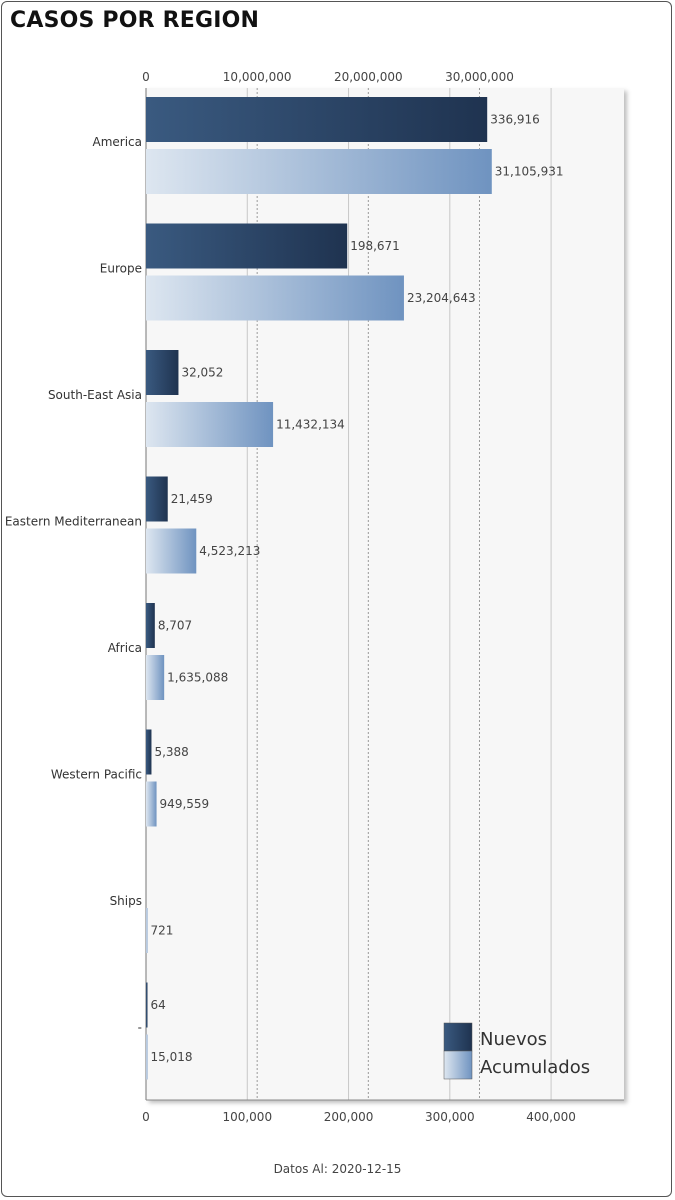  I want to click on footer-label: Datos Al:, so click(300, 1169).